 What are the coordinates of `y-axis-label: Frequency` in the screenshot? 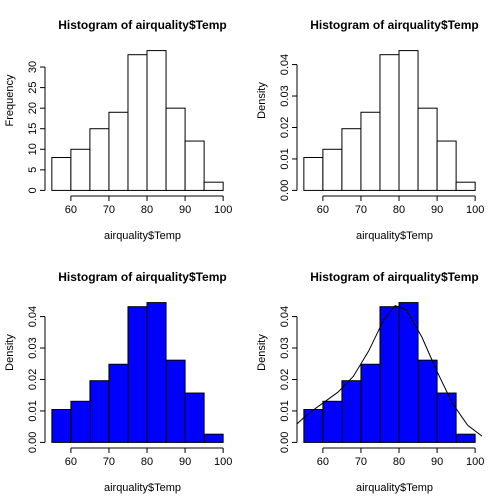 It's located at (10, 100).